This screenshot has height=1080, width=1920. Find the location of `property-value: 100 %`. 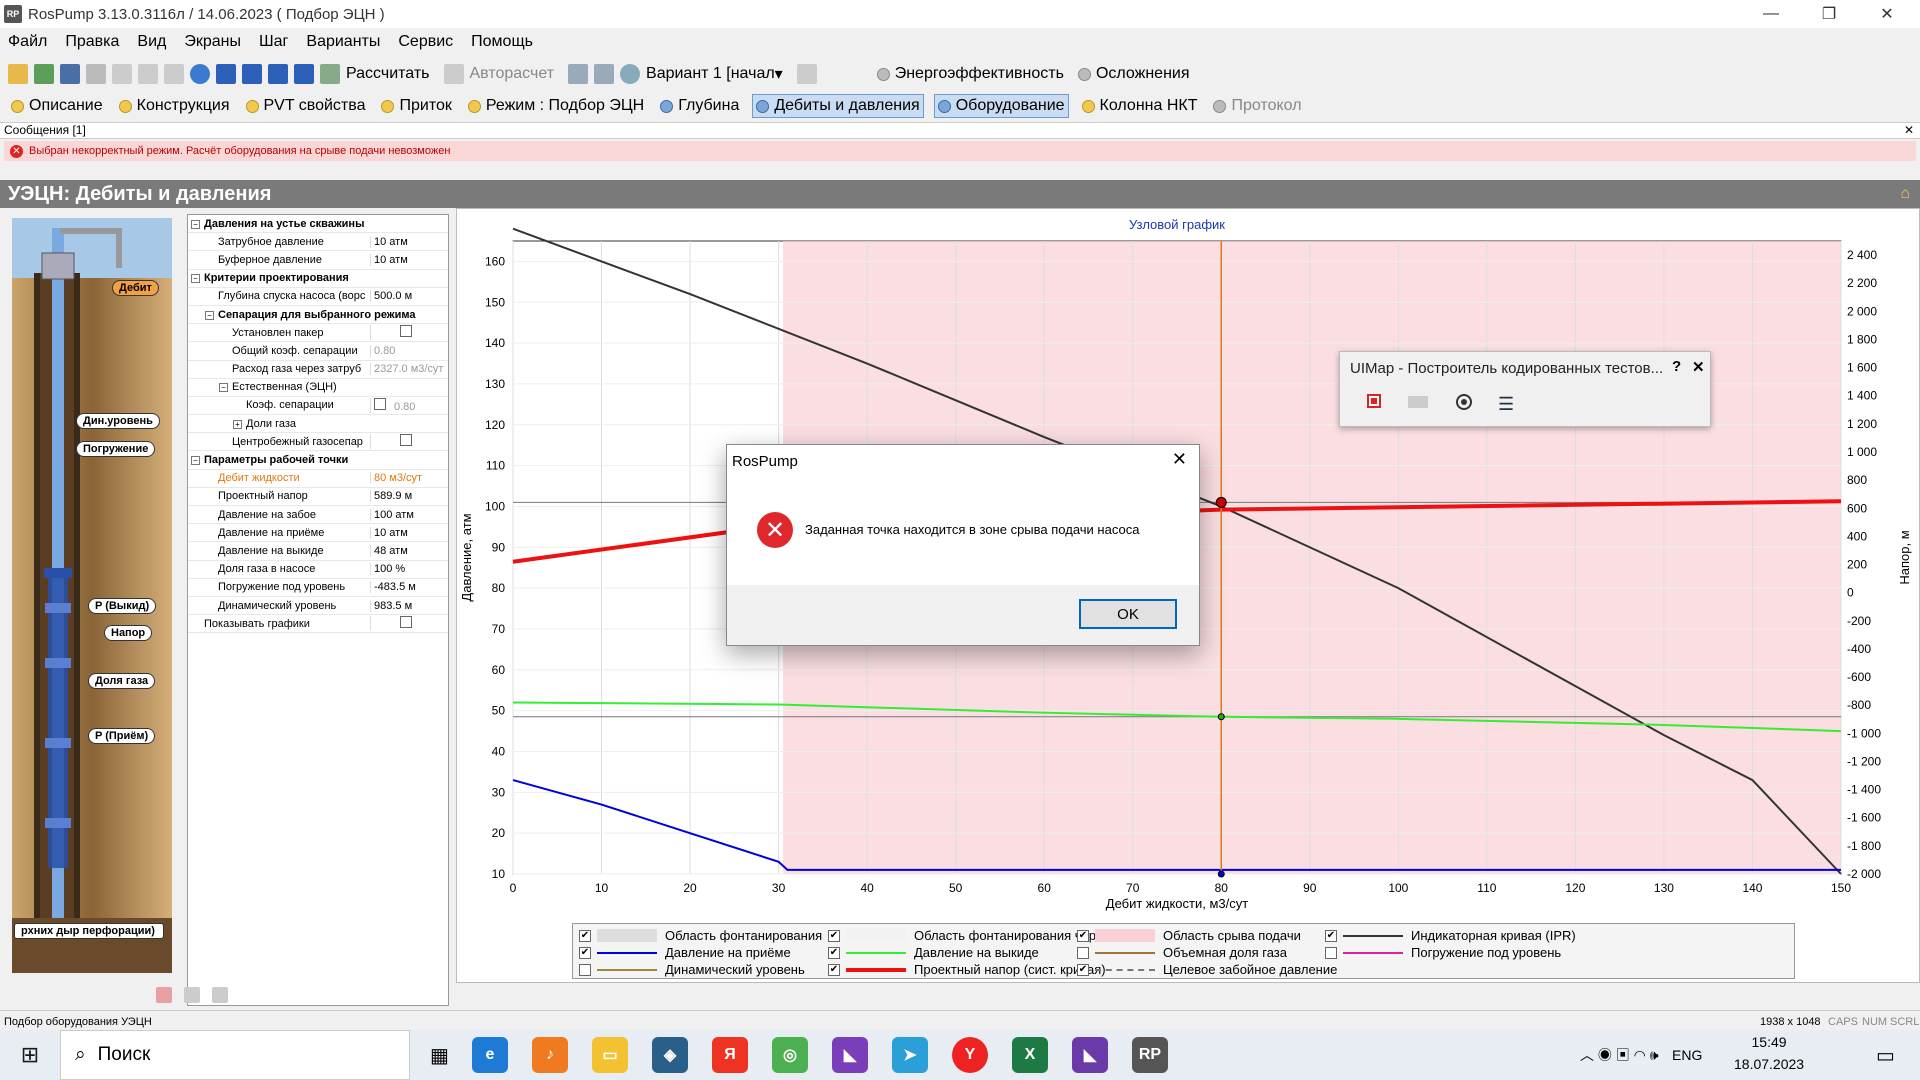

property-value: 100 % is located at coordinates (390, 569).